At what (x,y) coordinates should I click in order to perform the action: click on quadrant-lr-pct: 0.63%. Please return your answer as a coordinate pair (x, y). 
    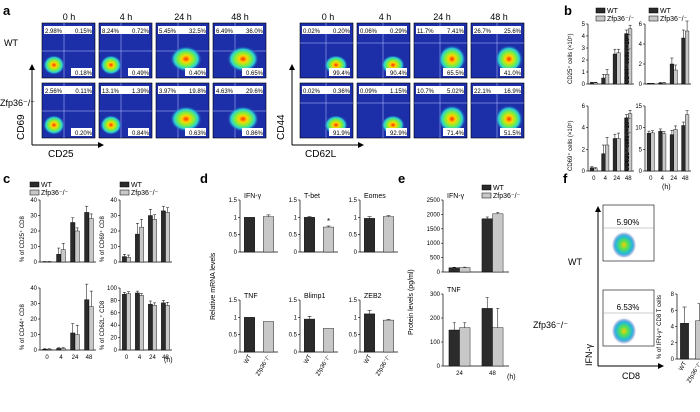
    Looking at the image, I should click on (198, 134).